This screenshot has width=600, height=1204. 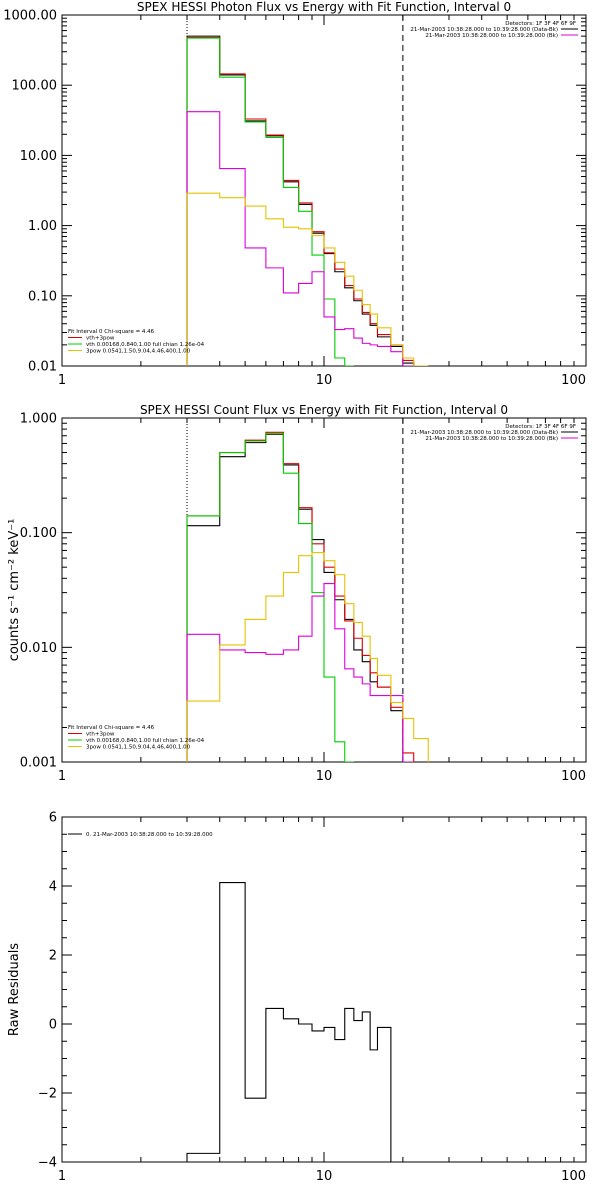 What do you see at coordinates (30, 16) in the screenshot?
I see `y-tick-label: 1000.00` at bounding box center [30, 16].